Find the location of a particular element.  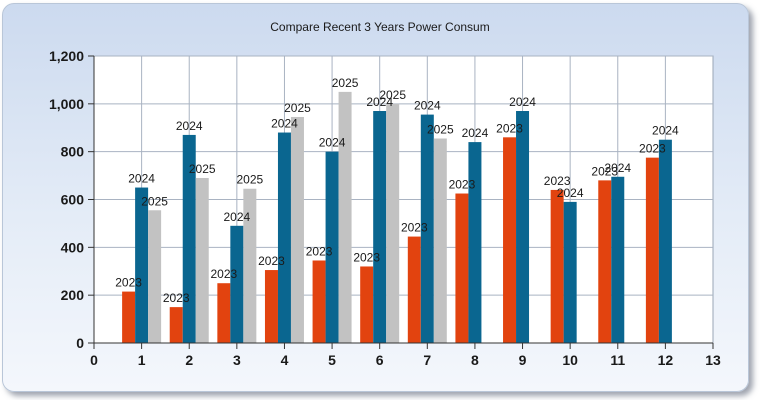

data-label-2025-1: 2025 is located at coordinates (154, 201).